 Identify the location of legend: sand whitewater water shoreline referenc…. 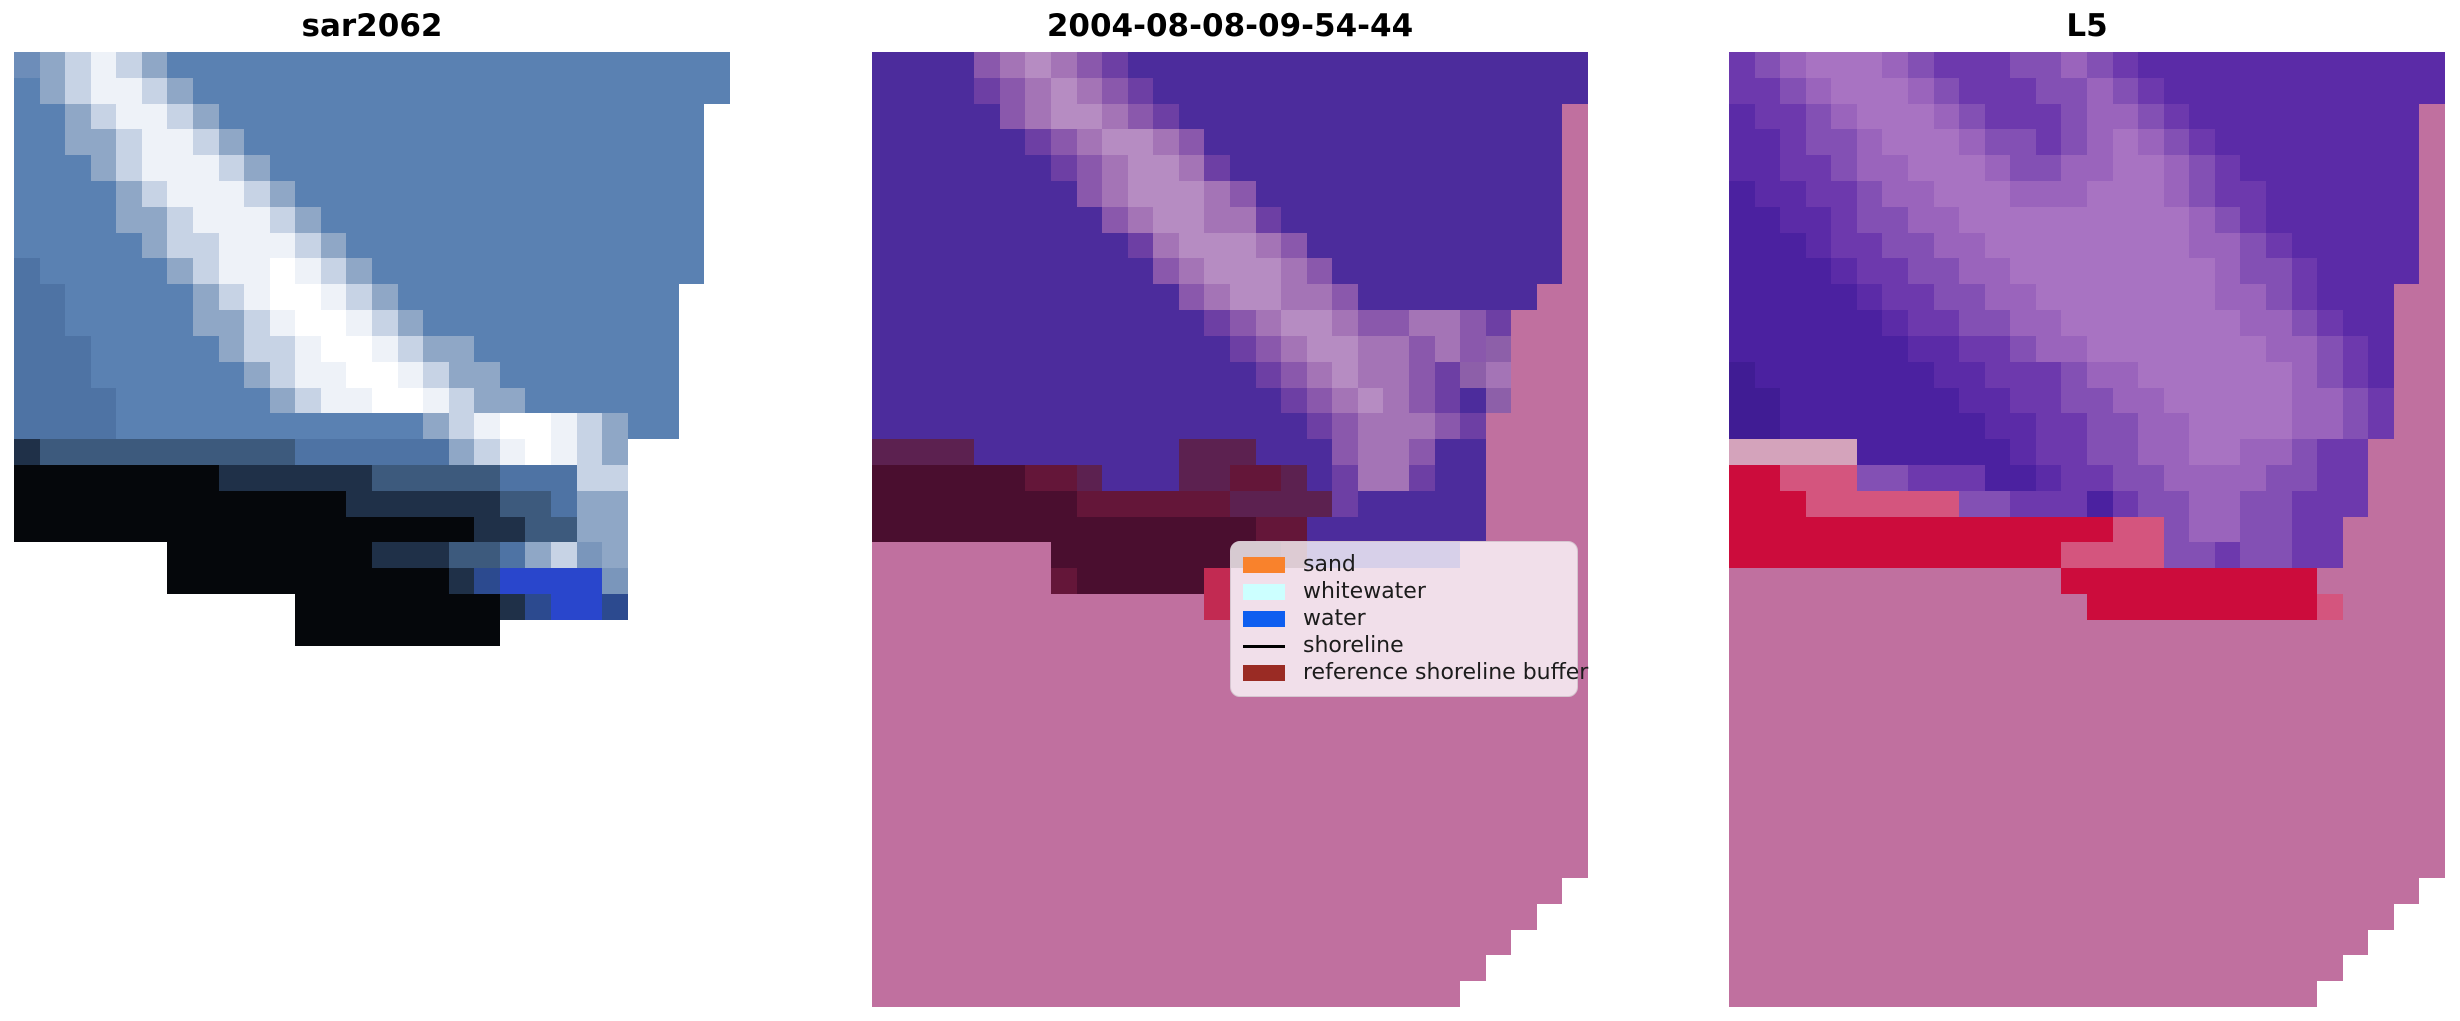
(1409, 619).